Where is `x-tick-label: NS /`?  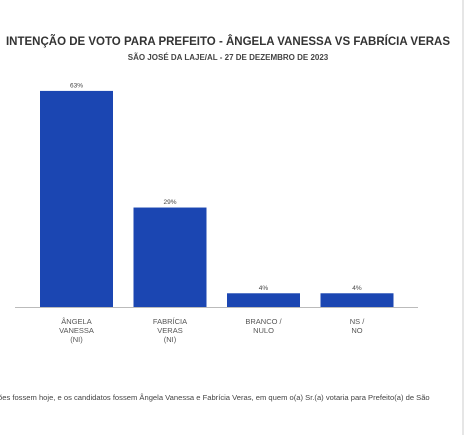 x-tick-label: NS / is located at coordinates (358, 321).